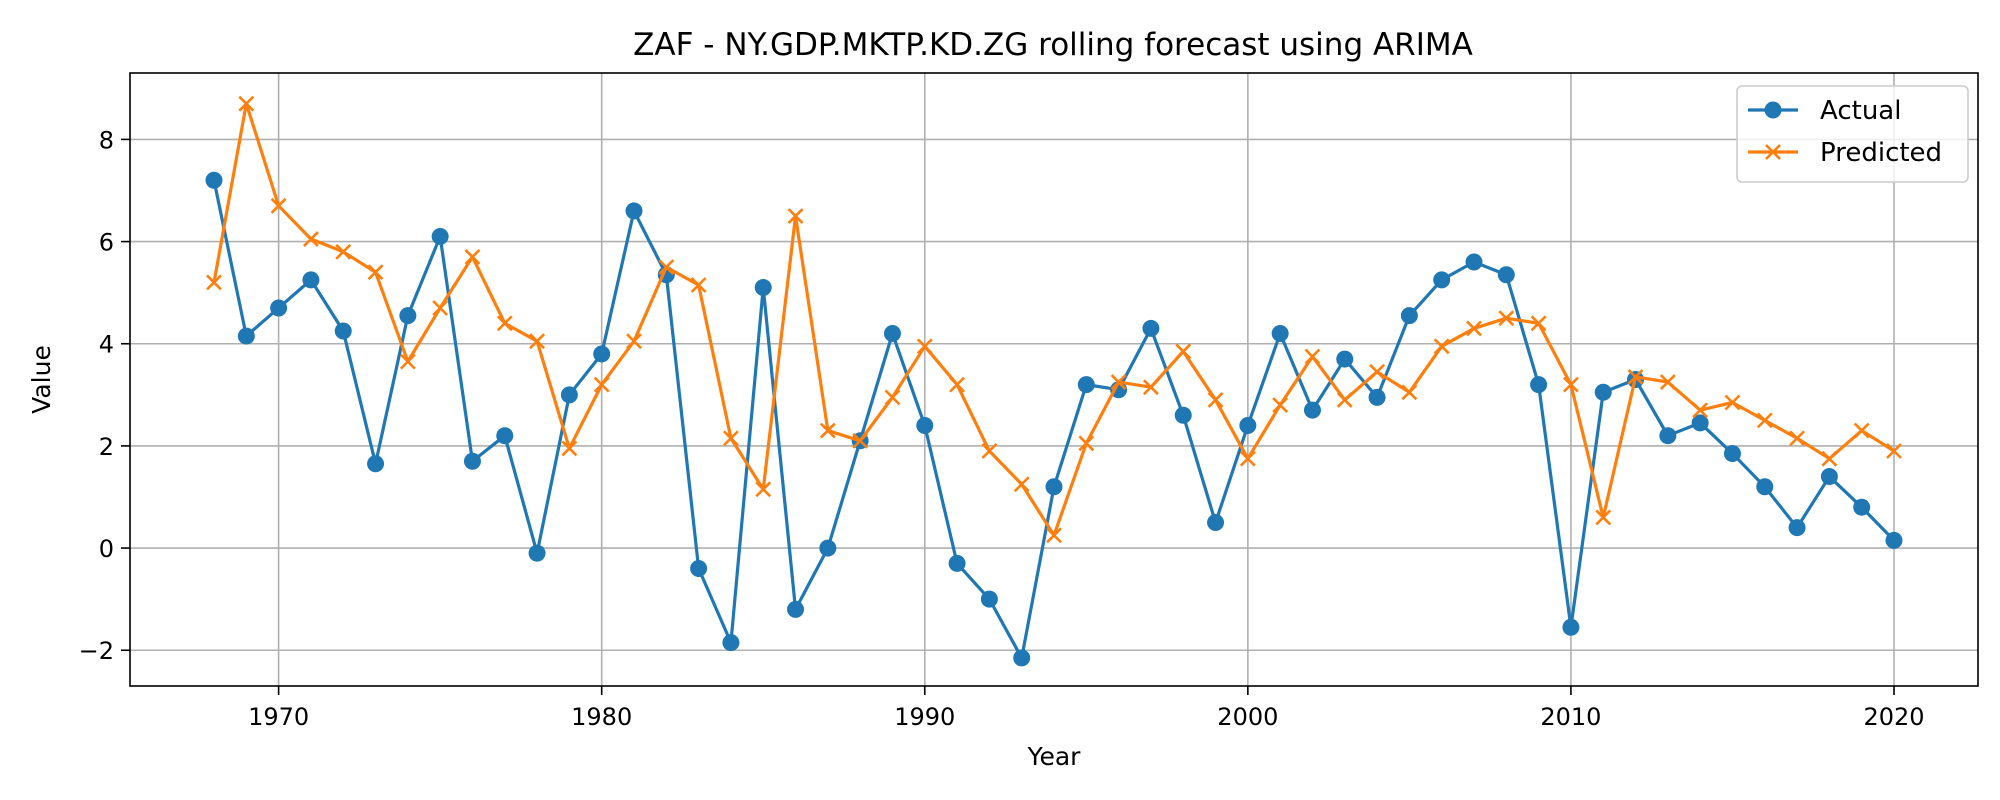  Describe the element at coordinates (1893, 717) in the screenshot. I see `x-tick-label: 2020` at that location.